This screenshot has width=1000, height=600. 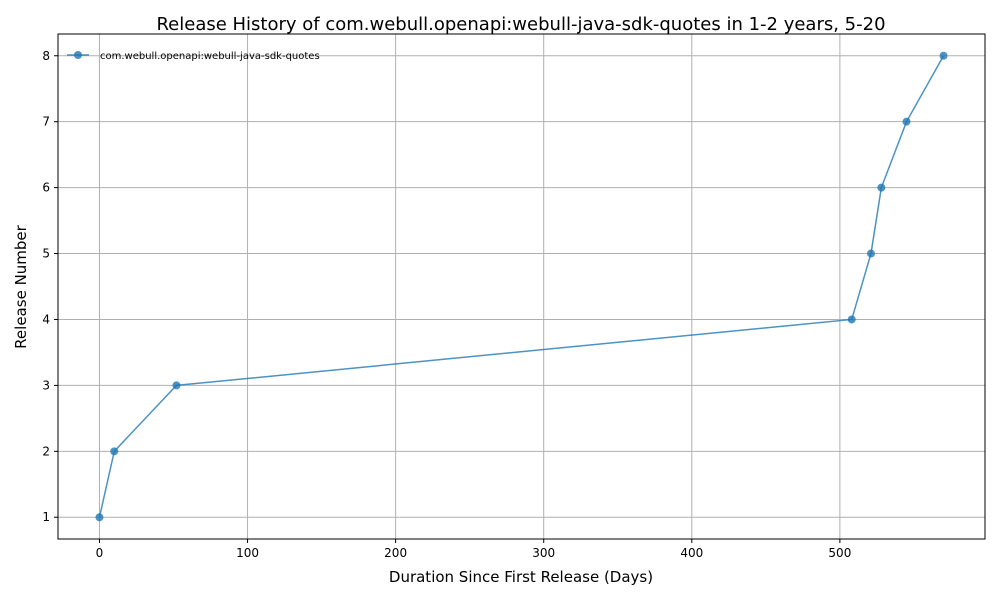 I want to click on x-tick-label: 500, so click(x=839, y=553).